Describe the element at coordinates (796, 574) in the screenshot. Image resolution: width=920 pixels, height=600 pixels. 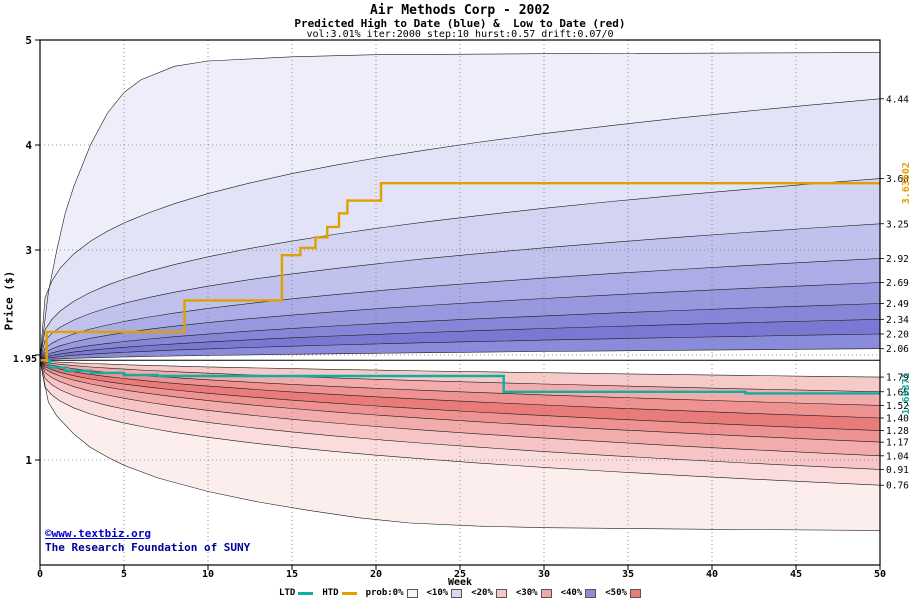
I see `x-tick-label: 45` at that location.